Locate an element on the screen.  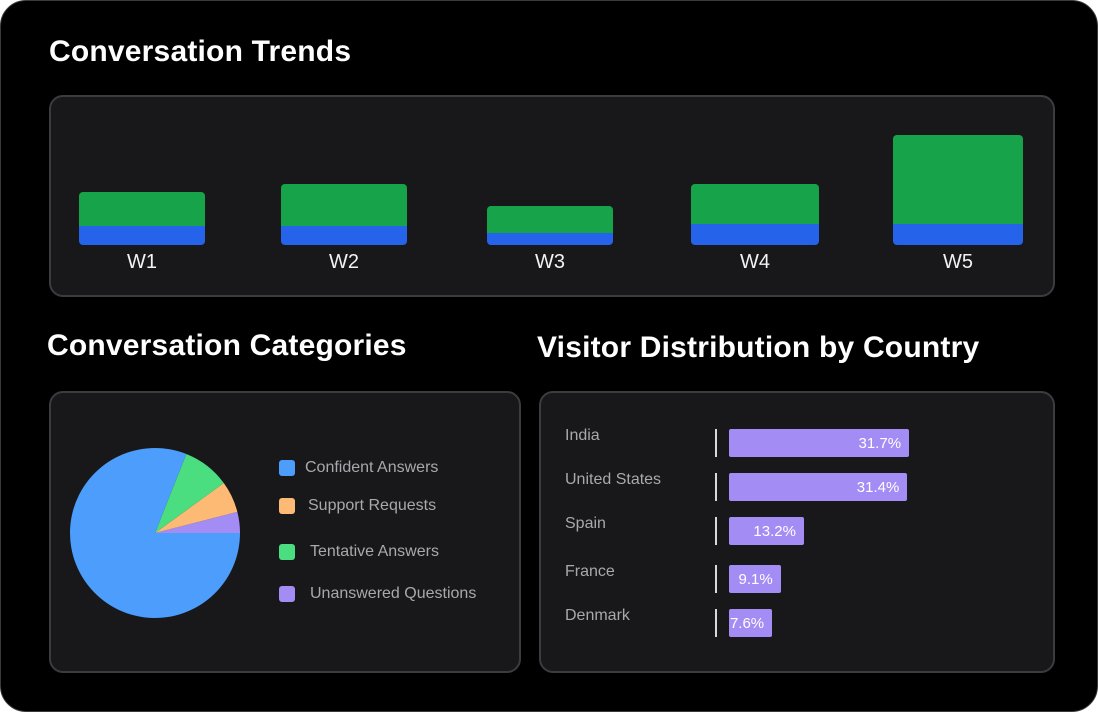
pie-slice-unanswered-questions is located at coordinates (197, 522).